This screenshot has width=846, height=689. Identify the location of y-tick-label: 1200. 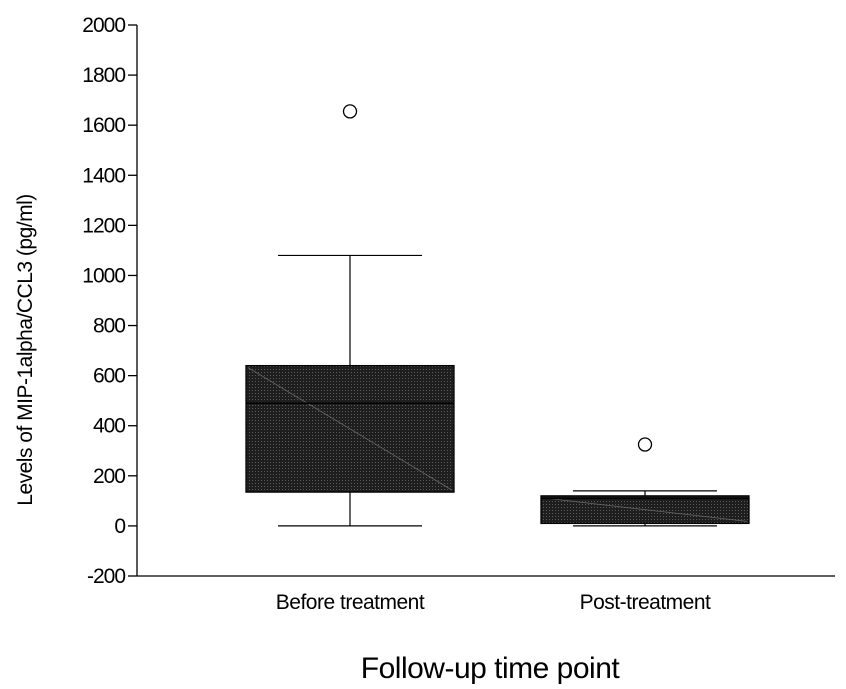
(103, 225).